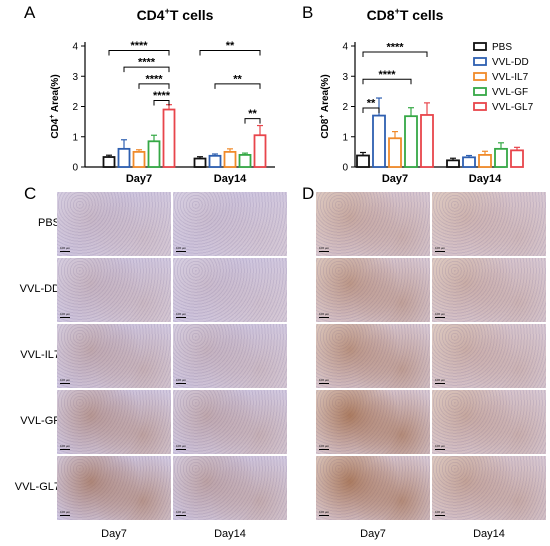  What do you see at coordinates (40, 355) in the screenshot?
I see `row-label: VVL-IL7` at bounding box center [40, 355].